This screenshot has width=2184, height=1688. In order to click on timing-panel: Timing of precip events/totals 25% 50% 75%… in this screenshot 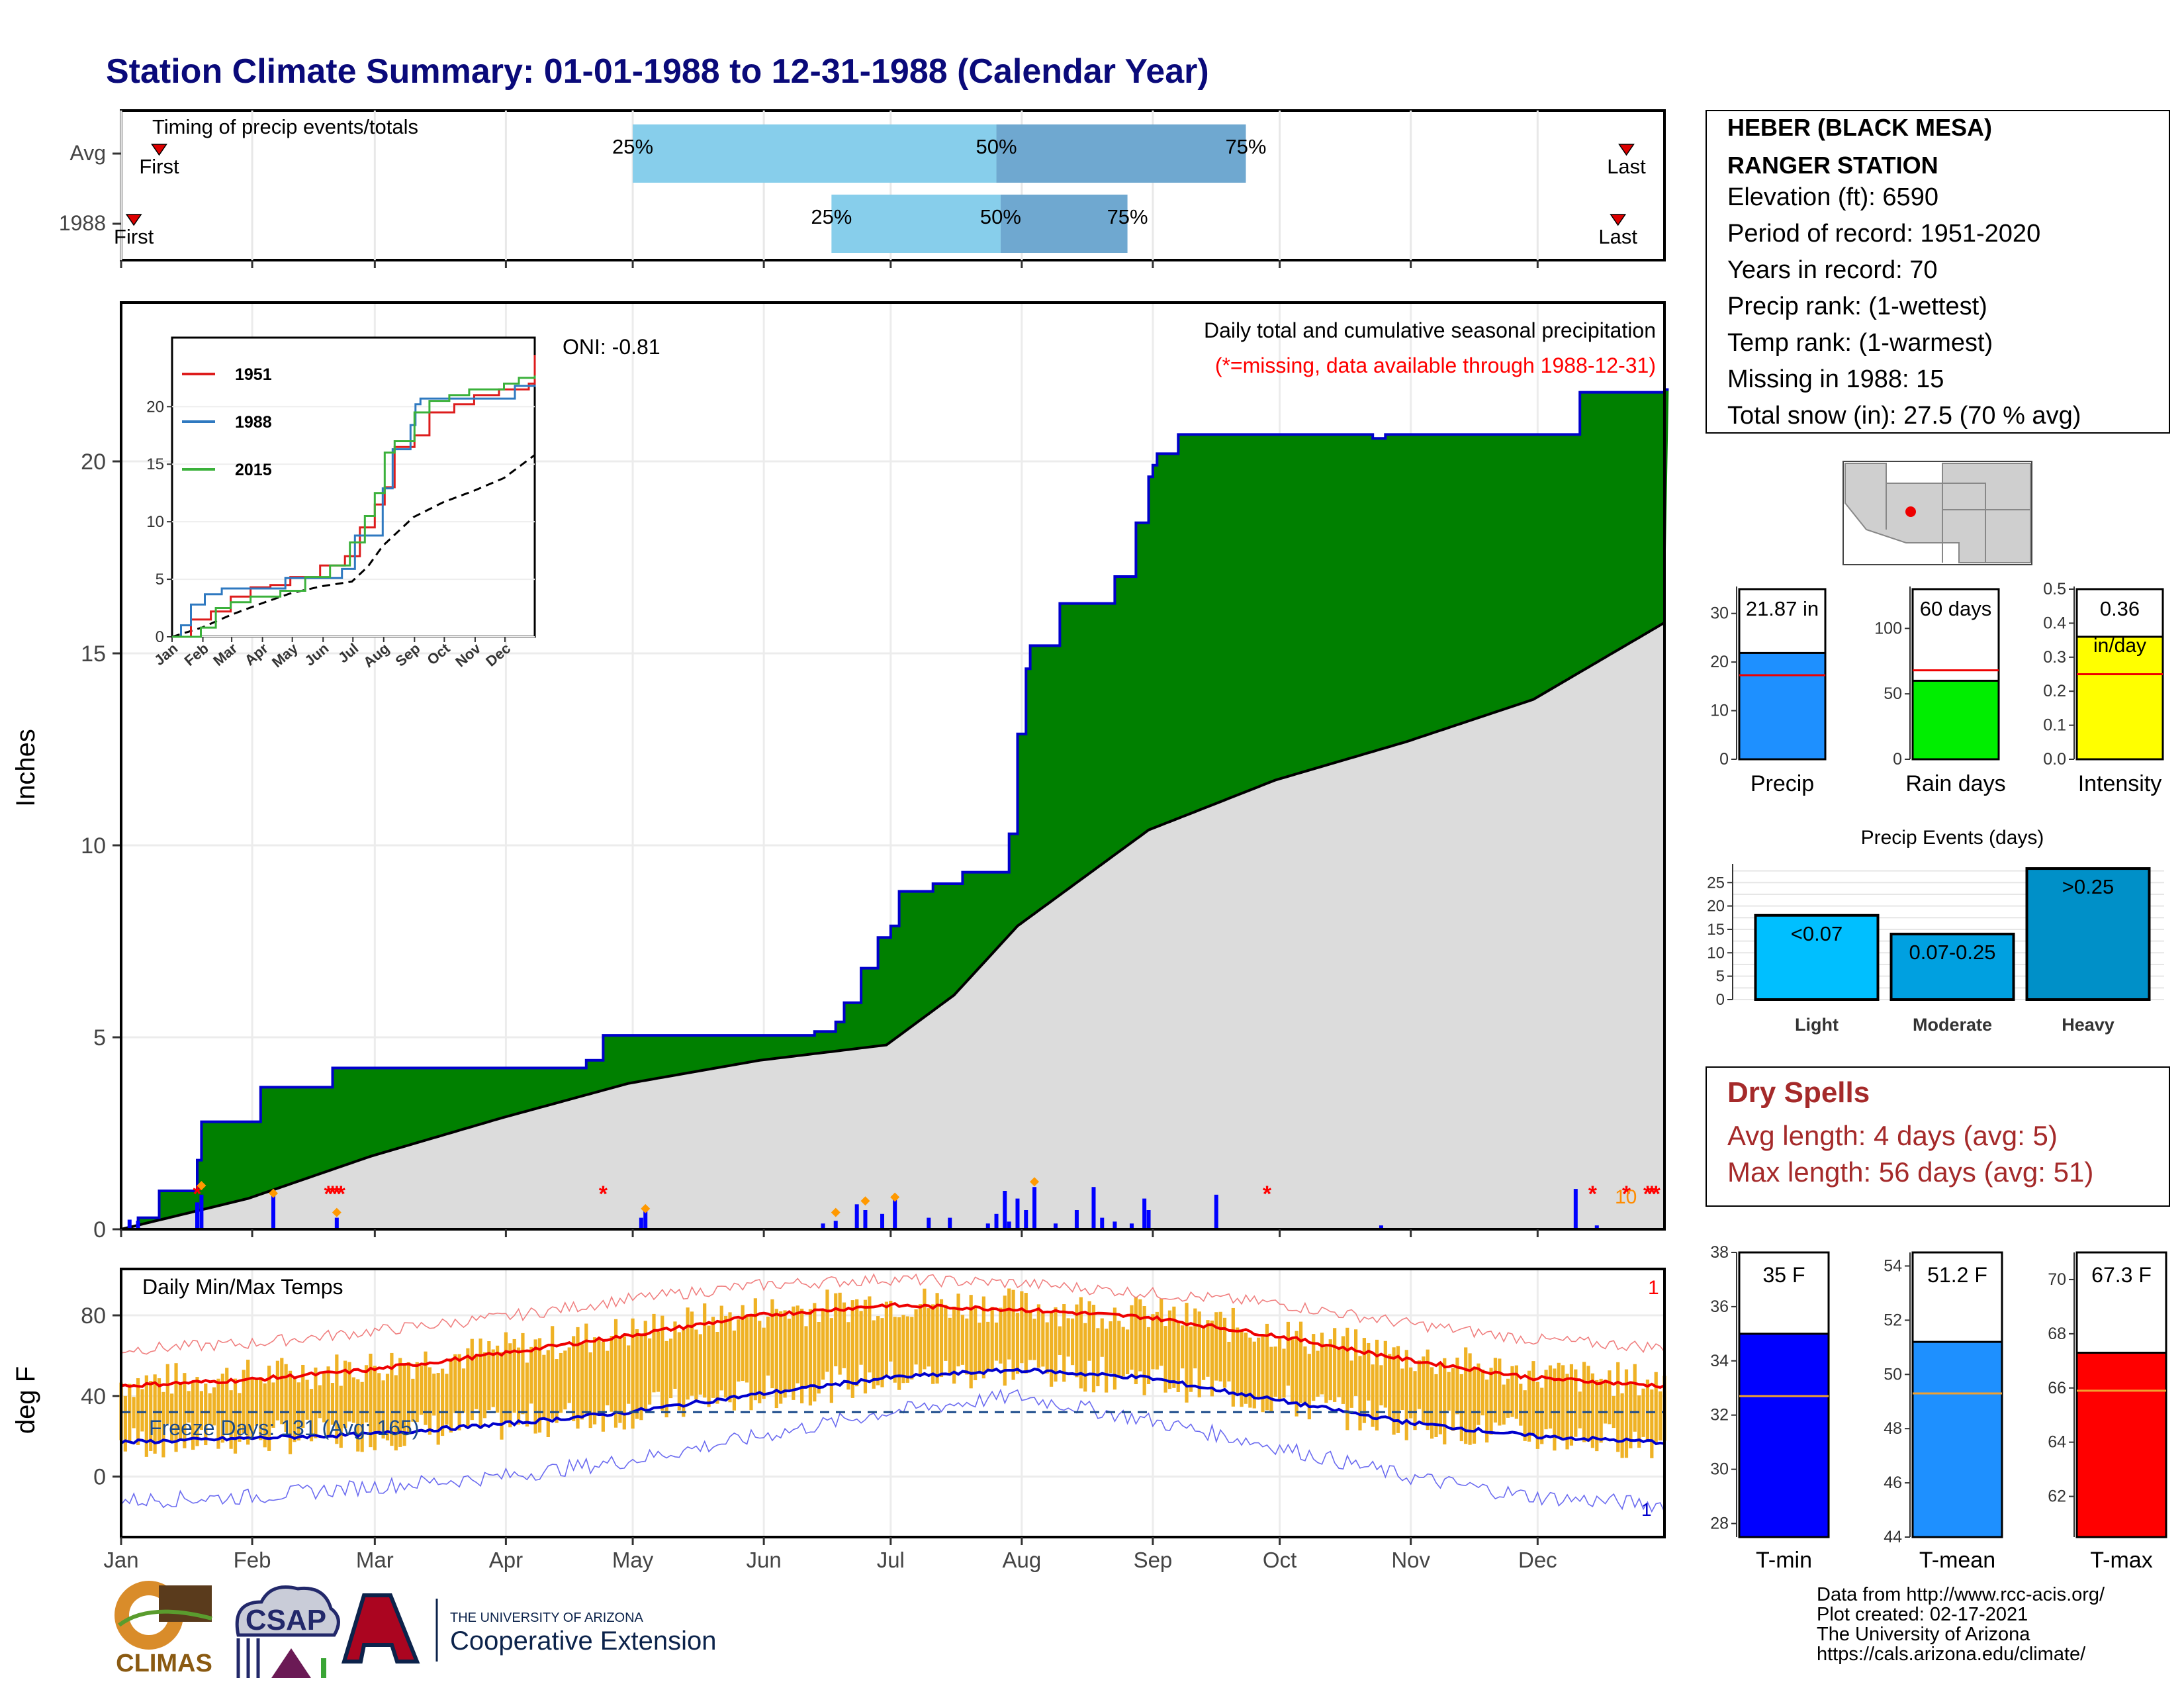, I will do `click(862, 185)`.